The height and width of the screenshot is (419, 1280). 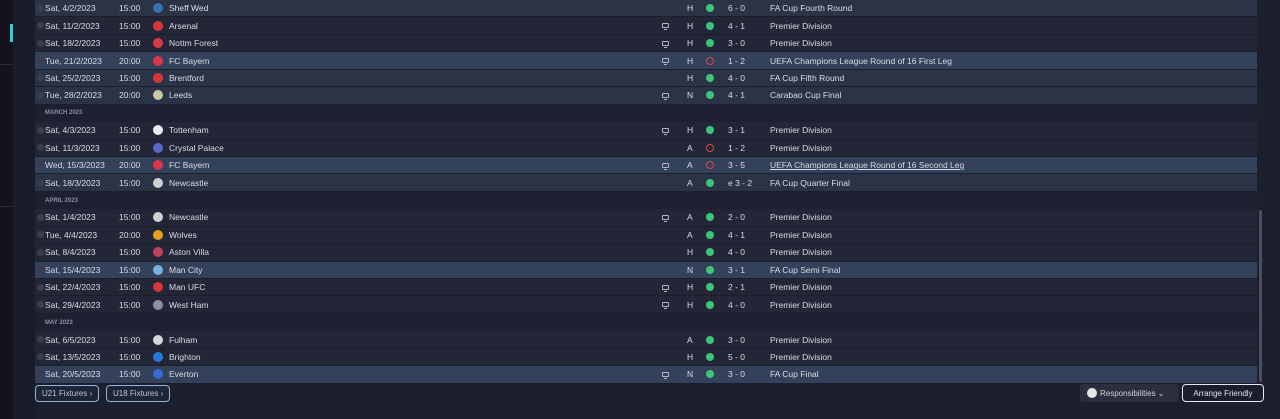 I want to click on competition-link: FA Cup Fifth Round, so click(x=807, y=77).